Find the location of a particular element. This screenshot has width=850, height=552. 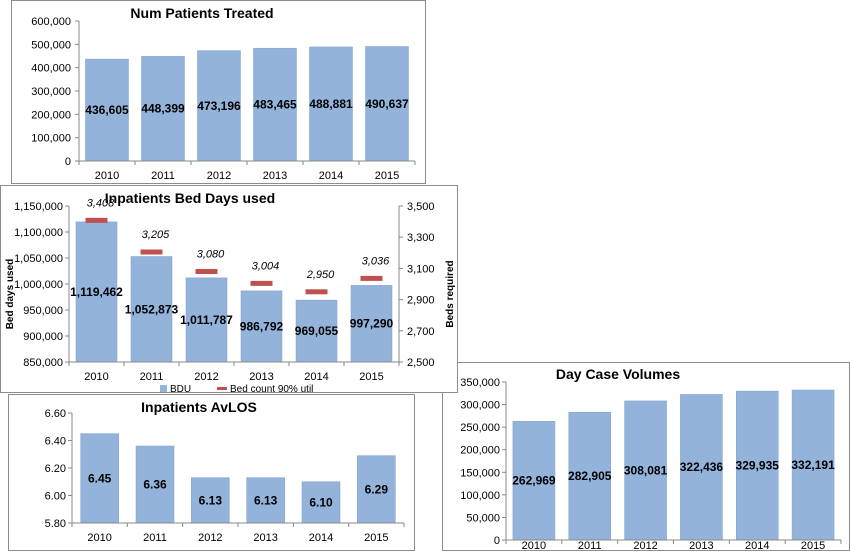

daycase-category-label: 2014 is located at coordinates (757, 546).